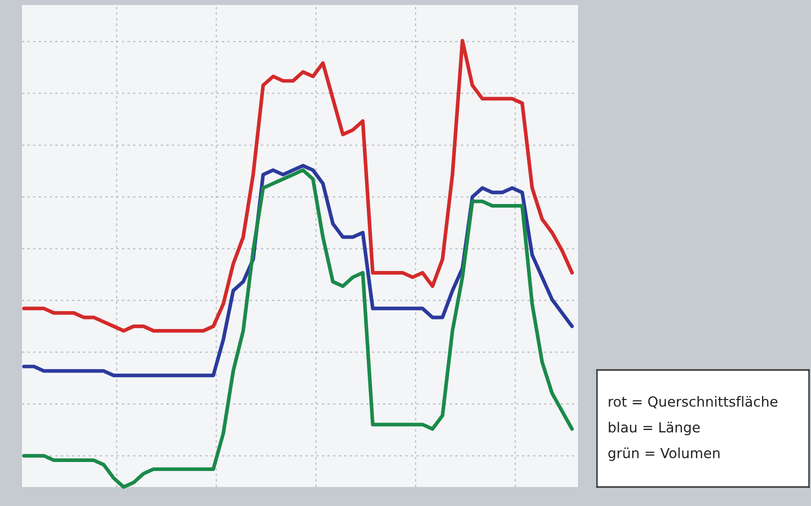  What do you see at coordinates (654, 429) in the screenshot?
I see `text: blau = Länge` at bounding box center [654, 429].